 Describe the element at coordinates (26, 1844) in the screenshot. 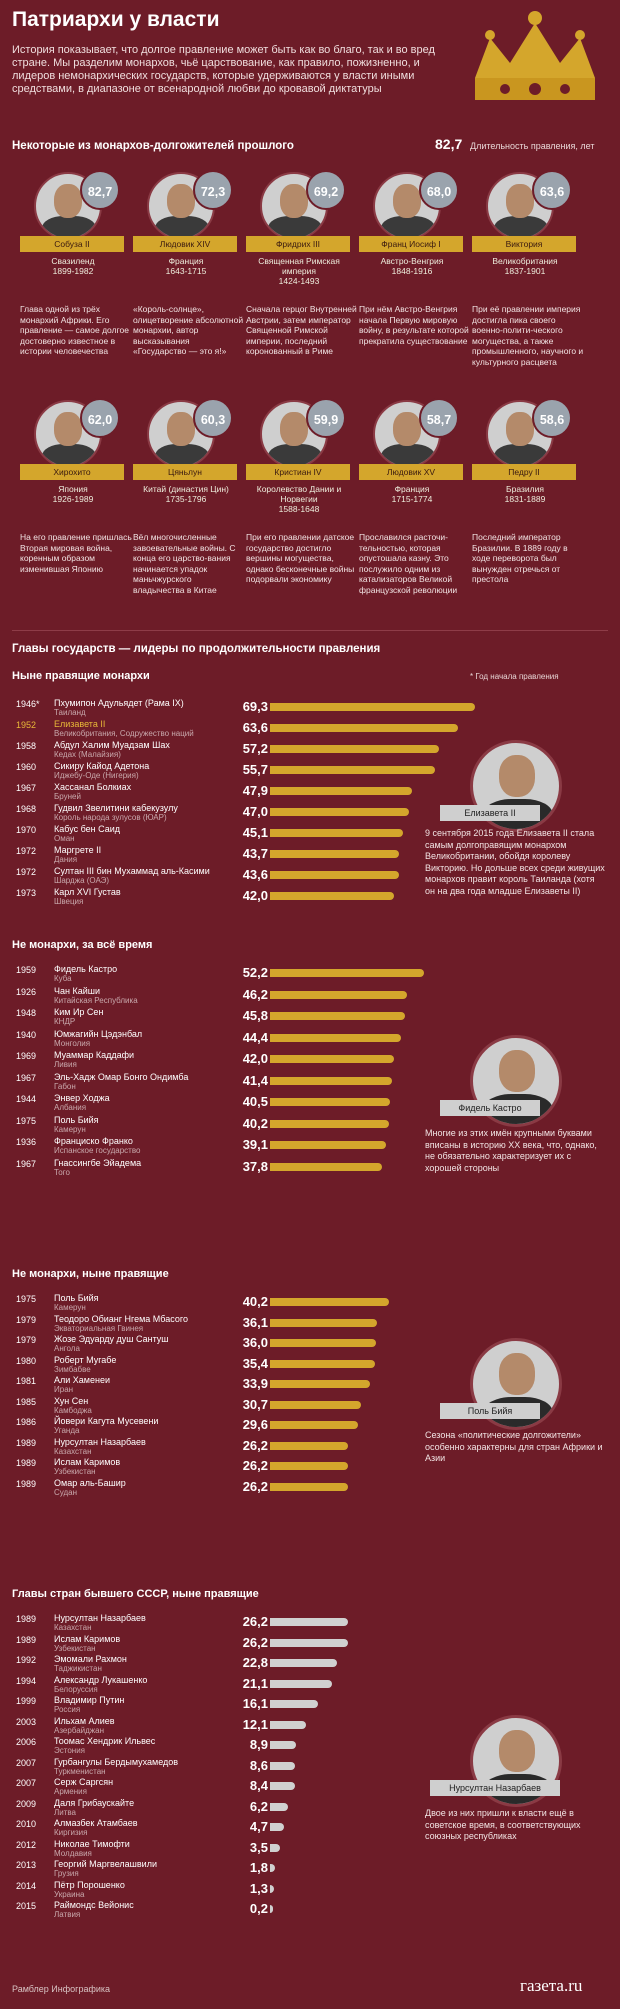

I see `year-label: 2012` at that location.